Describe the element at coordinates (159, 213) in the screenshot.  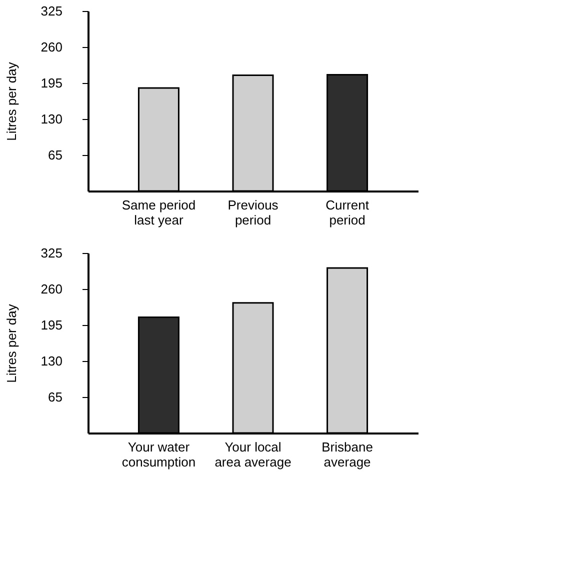
I see `x-tick-label: Same period last year` at that location.